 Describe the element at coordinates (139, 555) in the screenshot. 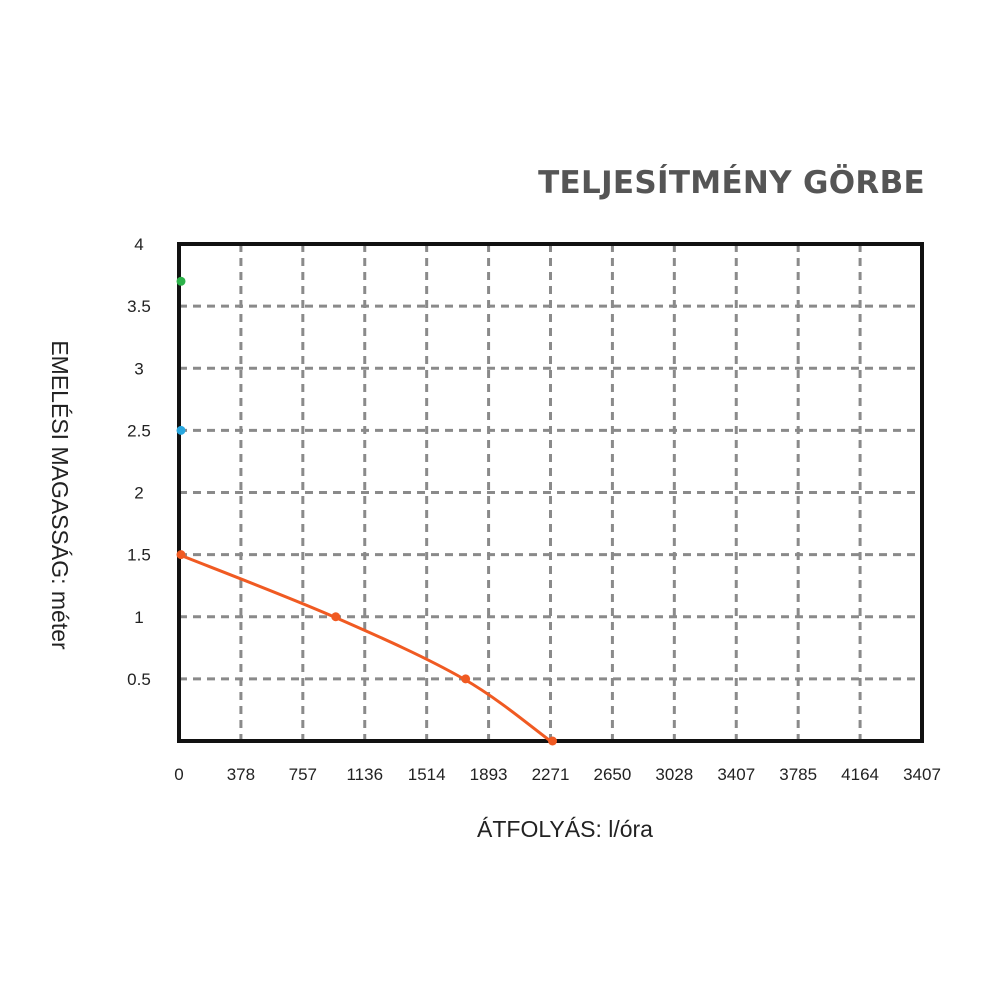

I see `y-tick-label: 1.5` at that location.